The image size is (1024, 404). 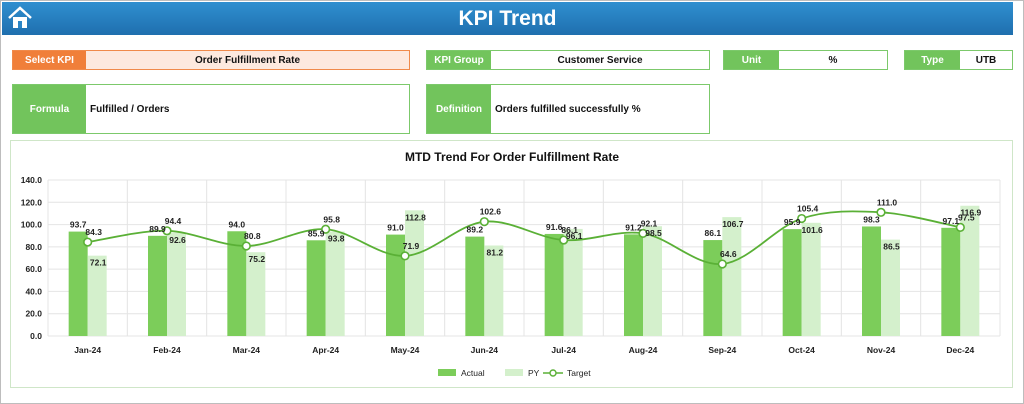 What do you see at coordinates (316, 233) in the screenshot?
I see `actual-data-label: 85.9` at bounding box center [316, 233].